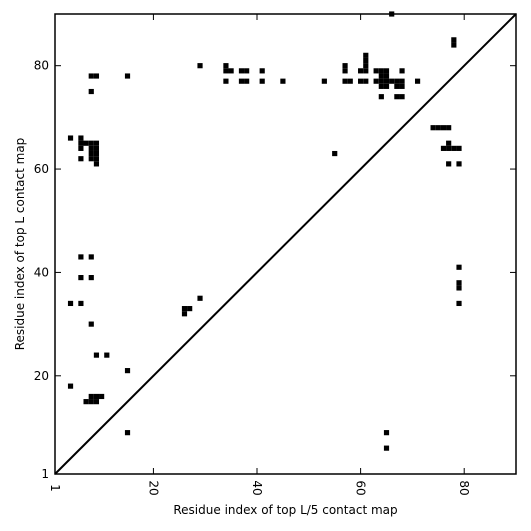  I want to click on y-tick-label: 20, so click(41, 376).